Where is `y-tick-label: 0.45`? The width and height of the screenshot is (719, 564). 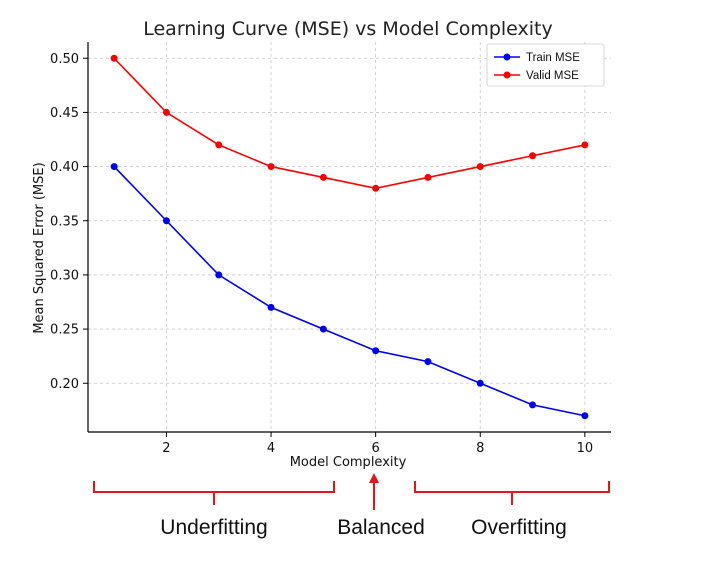
y-tick-label: 0.45 is located at coordinates (64, 113).